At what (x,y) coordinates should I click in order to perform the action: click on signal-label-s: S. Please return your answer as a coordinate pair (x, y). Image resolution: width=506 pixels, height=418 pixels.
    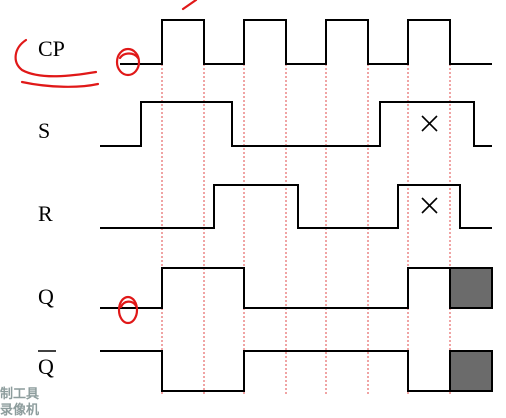
    Looking at the image, I should click on (44, 130).